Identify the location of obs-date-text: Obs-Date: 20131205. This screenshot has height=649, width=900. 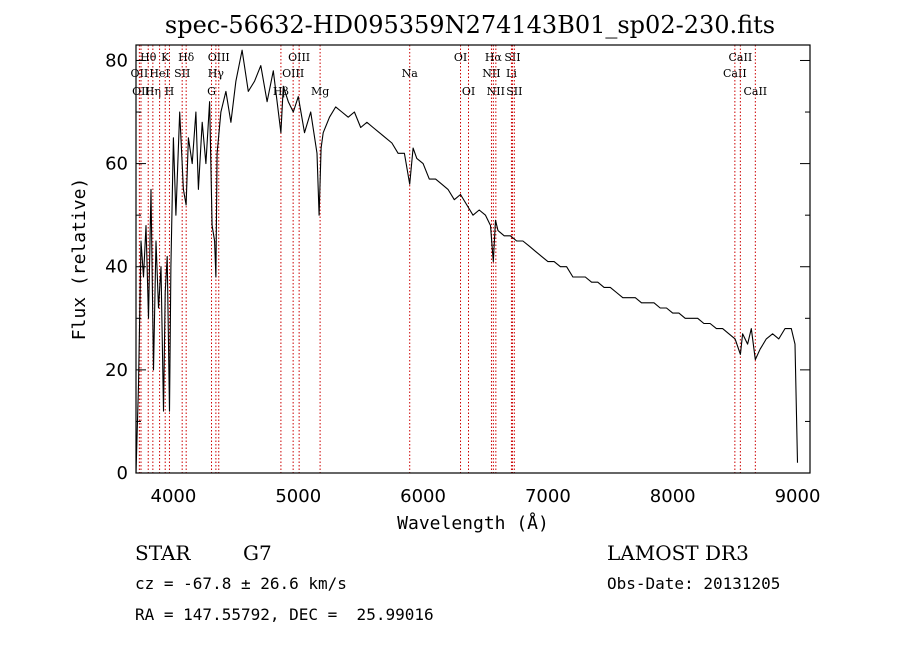
(693, 583).